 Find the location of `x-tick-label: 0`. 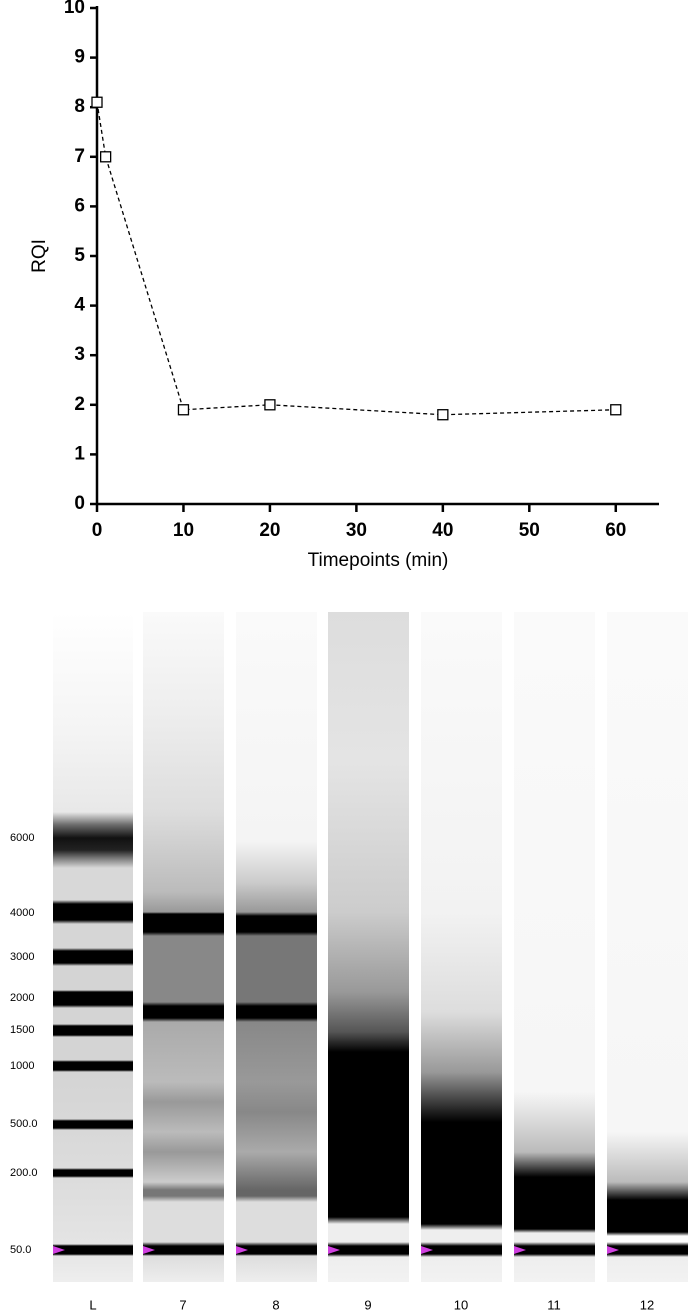

x-tick-label: 0 is located at coordinates (97, 530).